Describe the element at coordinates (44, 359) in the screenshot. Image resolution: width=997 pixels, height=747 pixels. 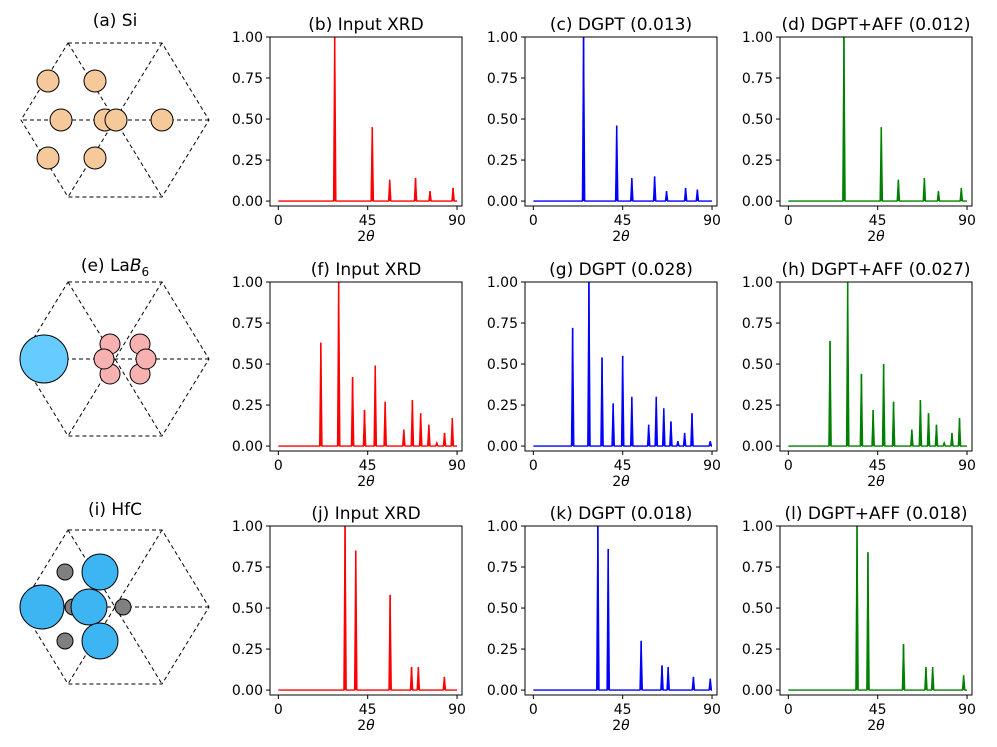
I see `la-atom` at that location.